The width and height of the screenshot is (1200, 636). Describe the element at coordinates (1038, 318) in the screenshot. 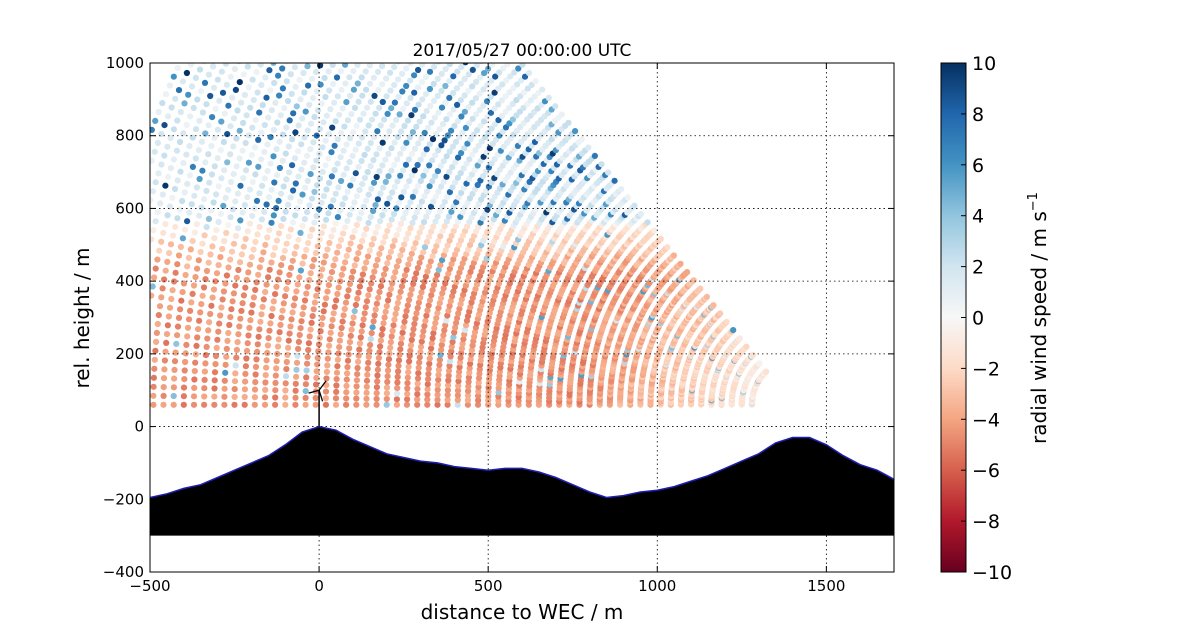

I see `colorbar-label: radial wind speed / m s−1` at that location.